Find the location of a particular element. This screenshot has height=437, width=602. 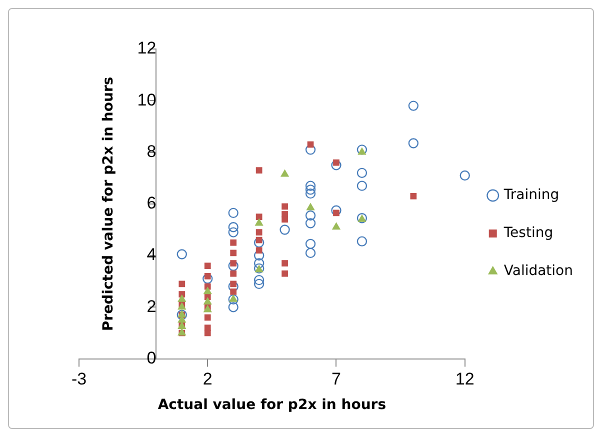

y-tick-label: 2 is located at coordinates (151, 306).